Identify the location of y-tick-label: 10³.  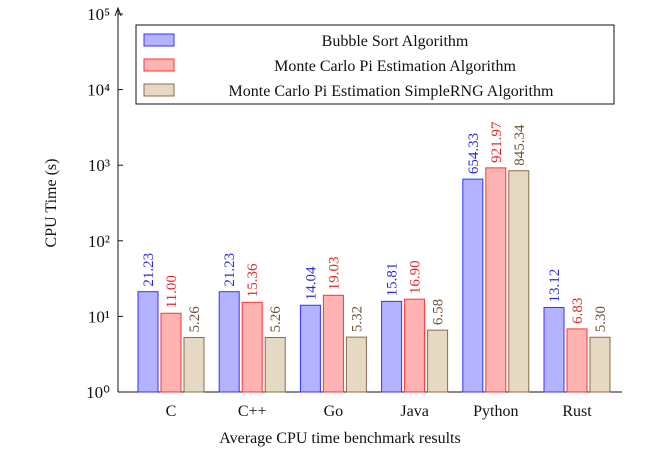
(99, 165).